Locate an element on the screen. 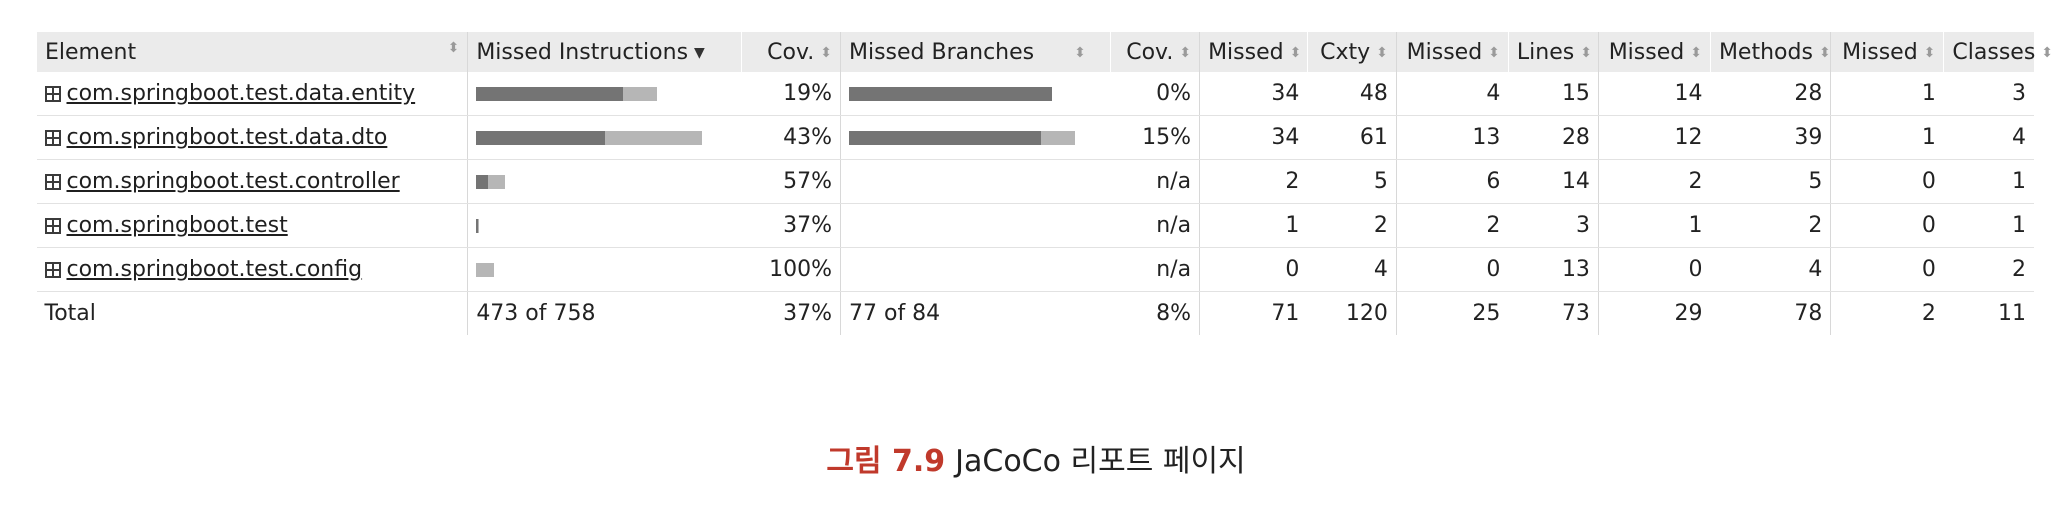 This screenshot has height=514, width=2072. cxty-value: 48 is located at coordinates (1352, 94).